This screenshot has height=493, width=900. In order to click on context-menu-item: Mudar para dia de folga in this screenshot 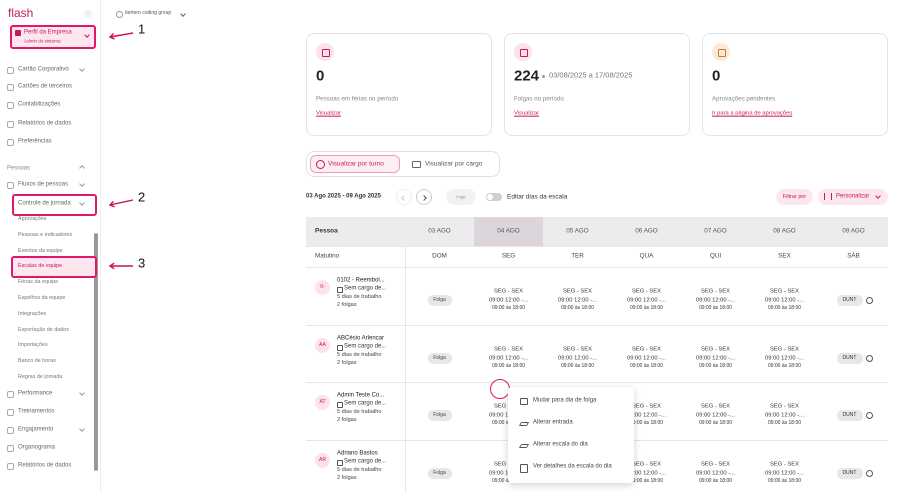, I will do `click(565, 400)`.